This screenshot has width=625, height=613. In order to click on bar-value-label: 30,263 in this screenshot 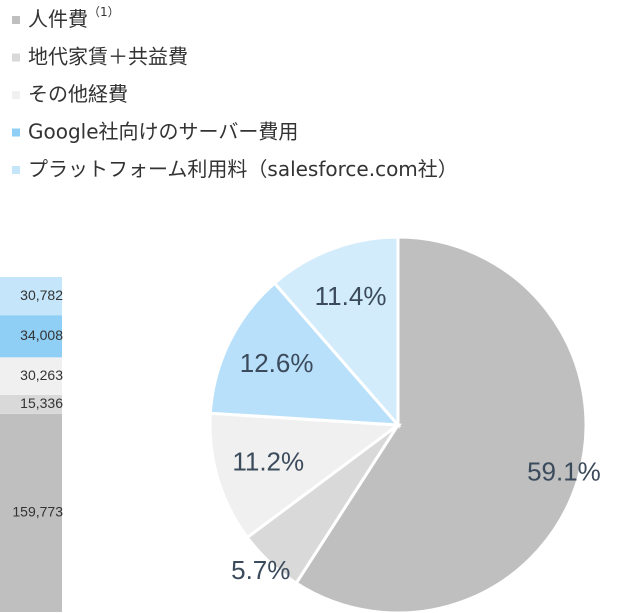, I will do `click(41, 375)`.